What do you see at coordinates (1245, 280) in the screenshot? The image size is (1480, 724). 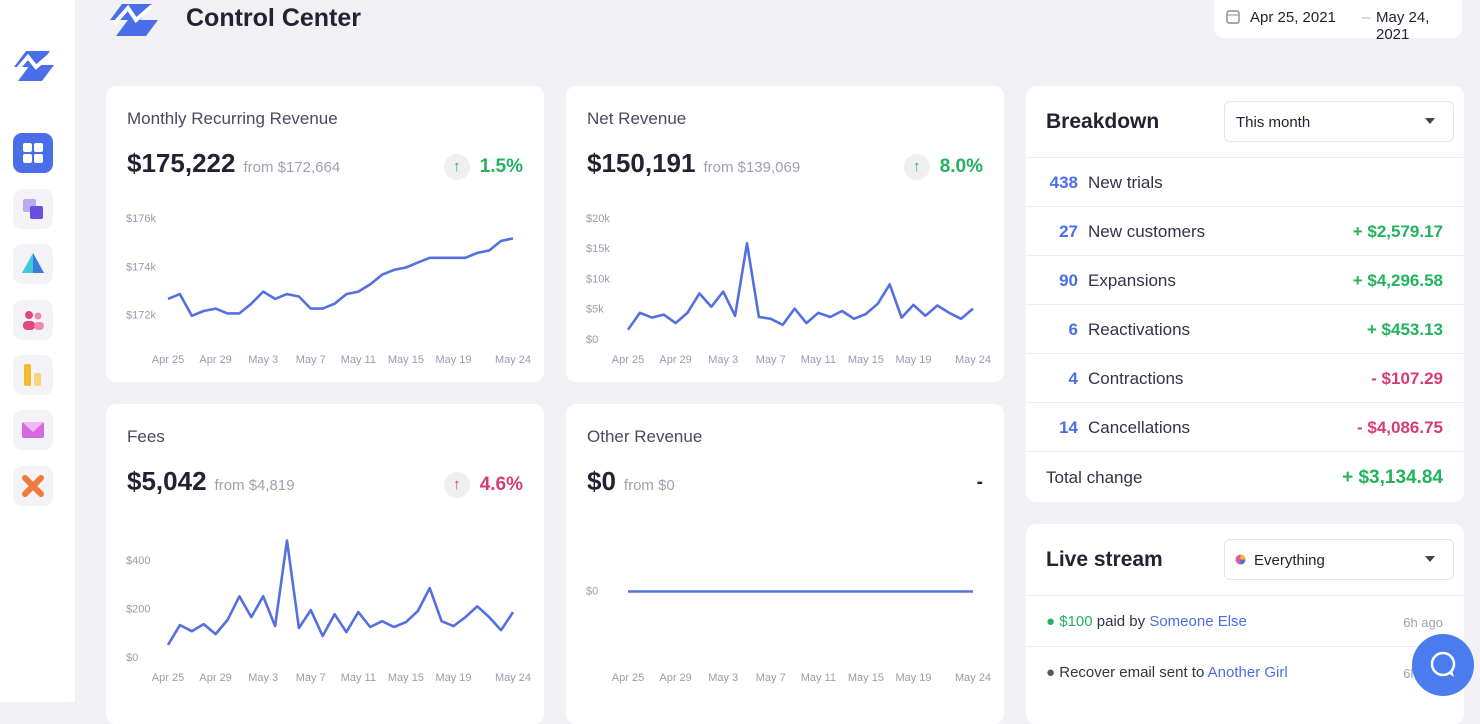 I see `breakdown-row: 90 Expansions + $4,296.58` at bounding box center [1245, 280].